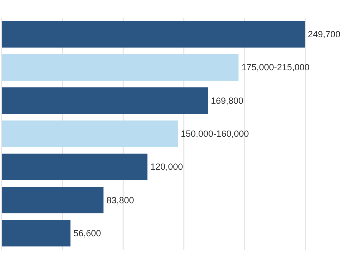 The width and height of the screenshot is (350, 270). I want to click on data-label: 249,700, so click(324, 35).